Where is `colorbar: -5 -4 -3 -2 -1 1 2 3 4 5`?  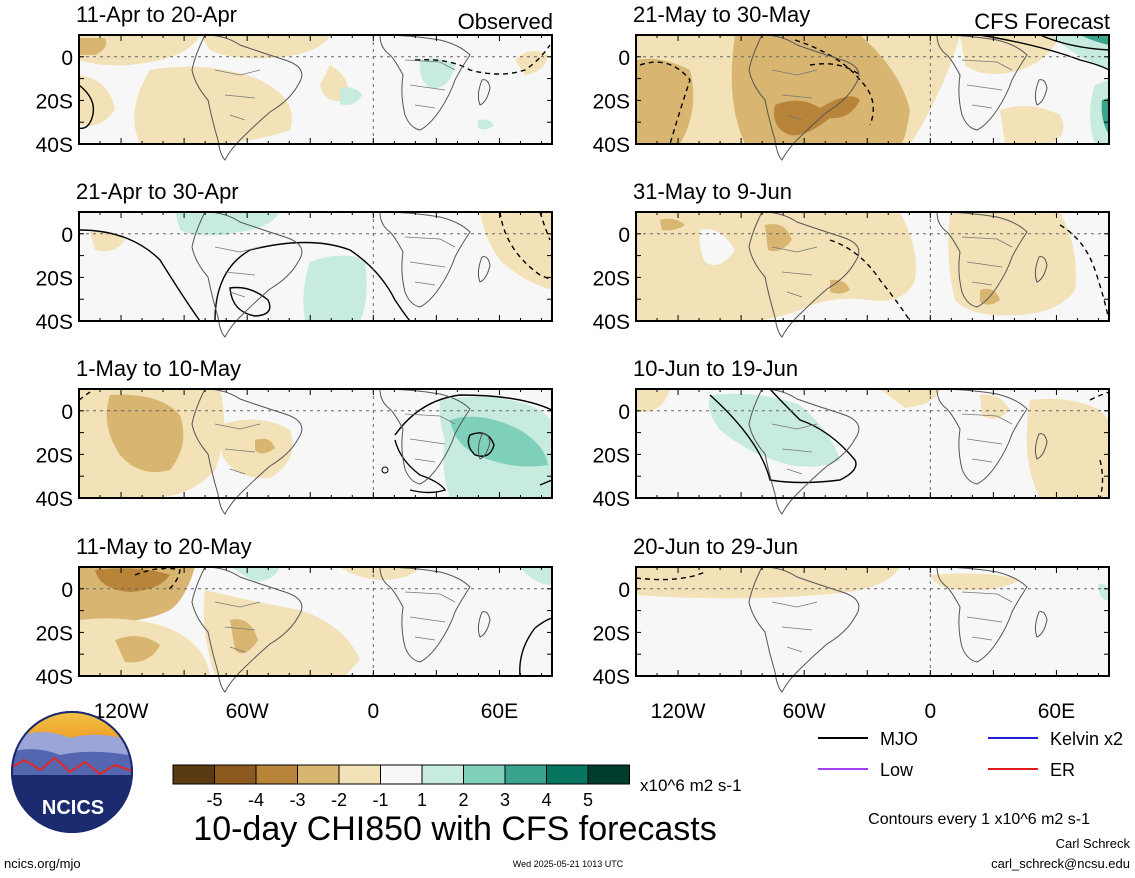 colorbar: -5 -4 -3 -2 -1 1 2 3 4 5 is located at coordinates (401, 787).